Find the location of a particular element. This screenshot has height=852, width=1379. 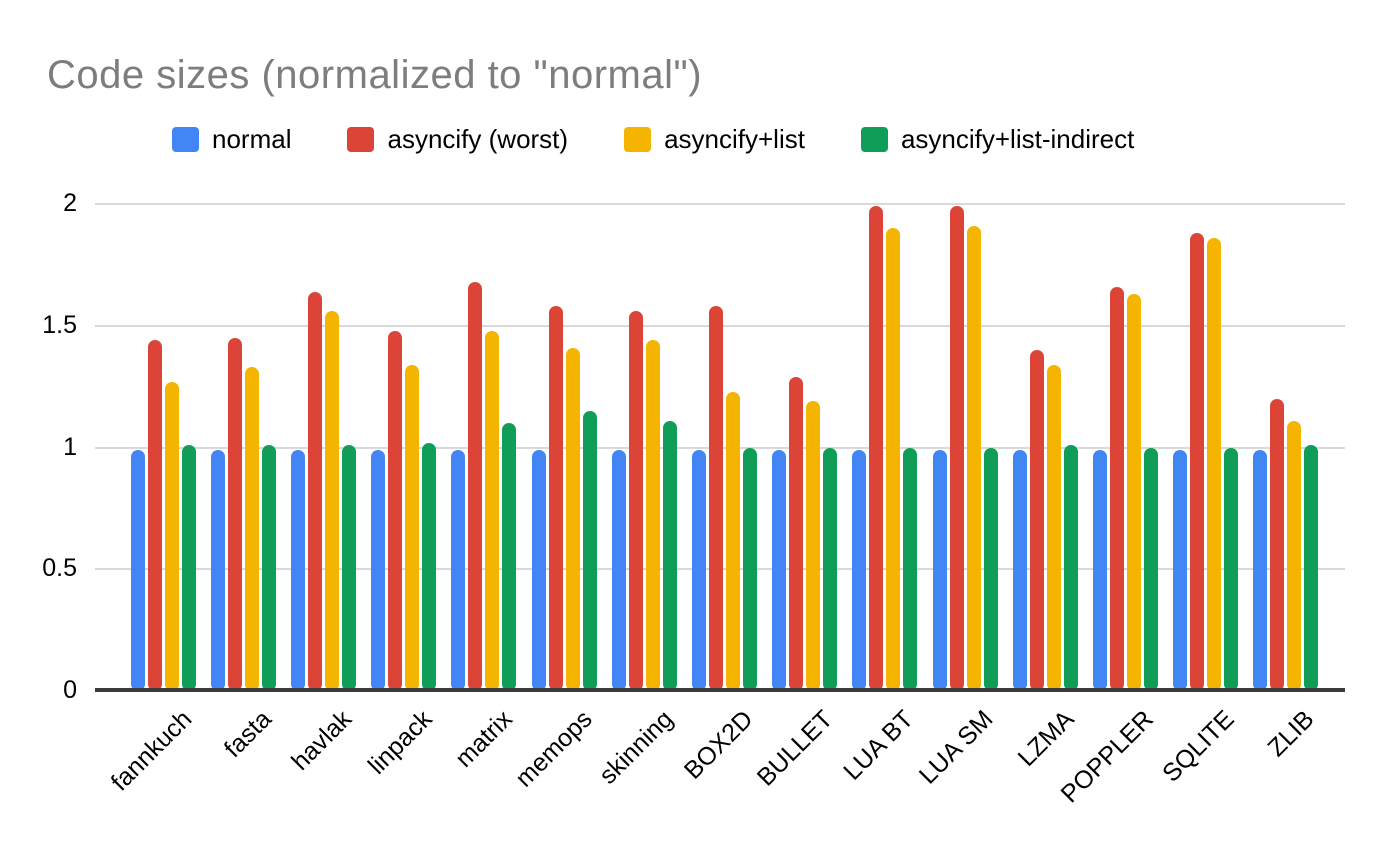

bar-asyncify-list-indirect-fasta is located at coordinates (268, 568).